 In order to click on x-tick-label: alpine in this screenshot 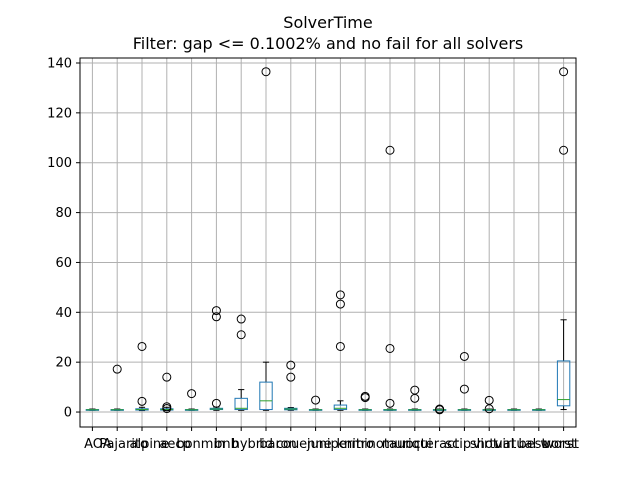, I will do `click(149, 444)`.